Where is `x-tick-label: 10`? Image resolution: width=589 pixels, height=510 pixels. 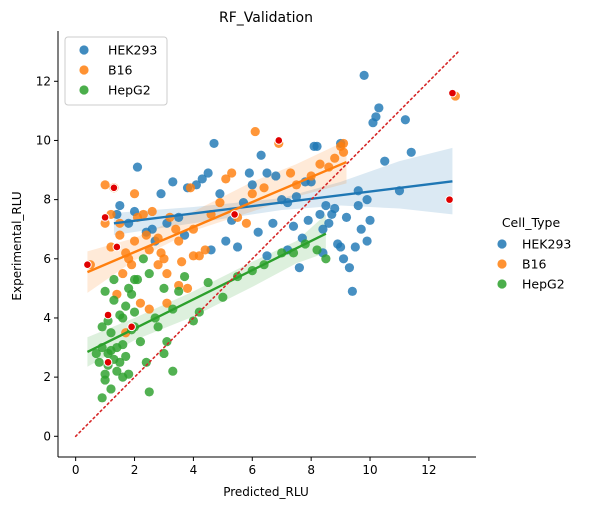
x-tick-label: 10 is located at coordinates (369, 470).